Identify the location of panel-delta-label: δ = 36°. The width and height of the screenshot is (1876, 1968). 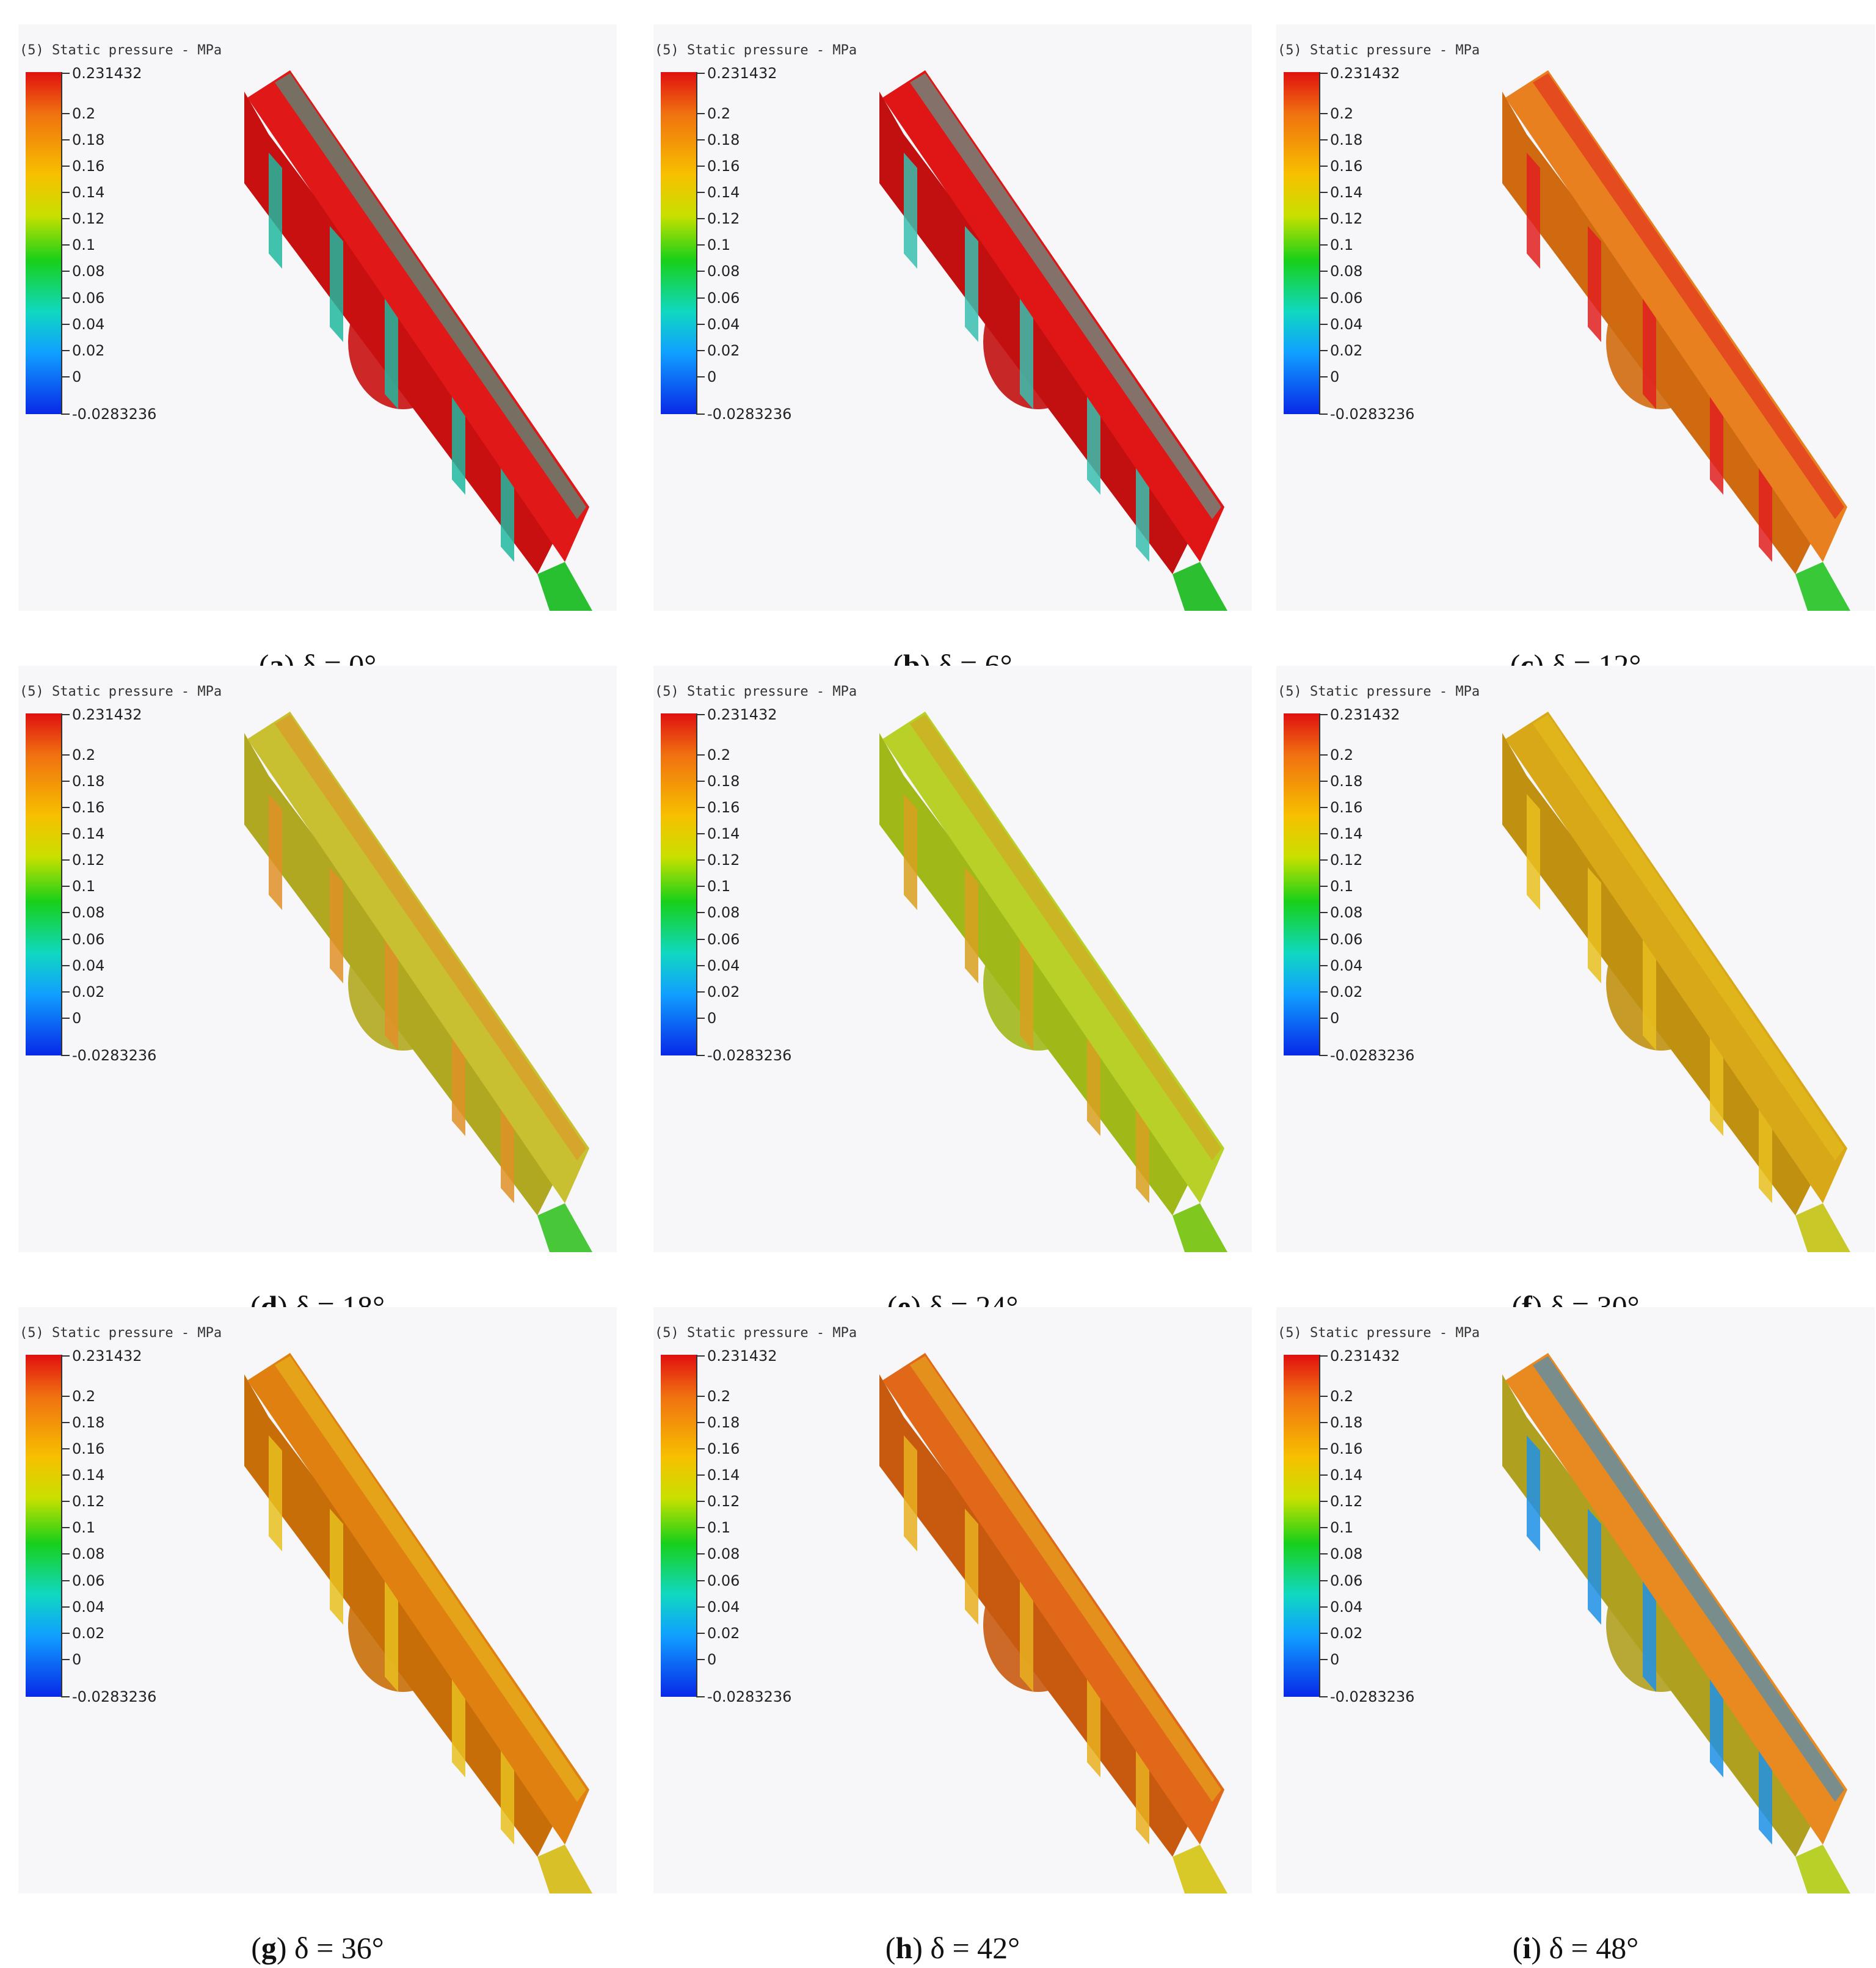
(339, 1948).